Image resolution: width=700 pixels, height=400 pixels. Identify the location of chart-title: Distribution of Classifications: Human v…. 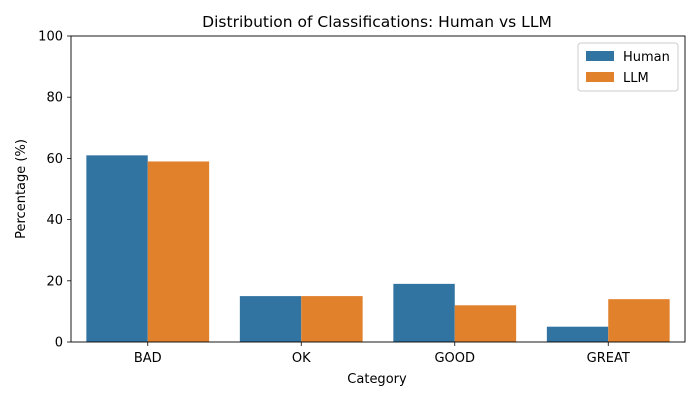
(377, 22).